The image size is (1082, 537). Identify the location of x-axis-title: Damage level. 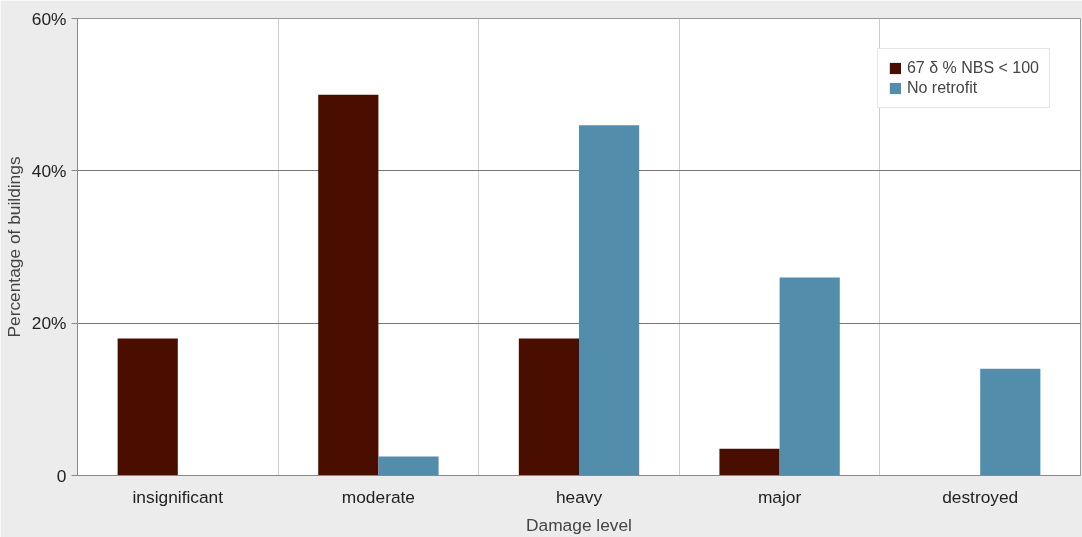
(579, 524).